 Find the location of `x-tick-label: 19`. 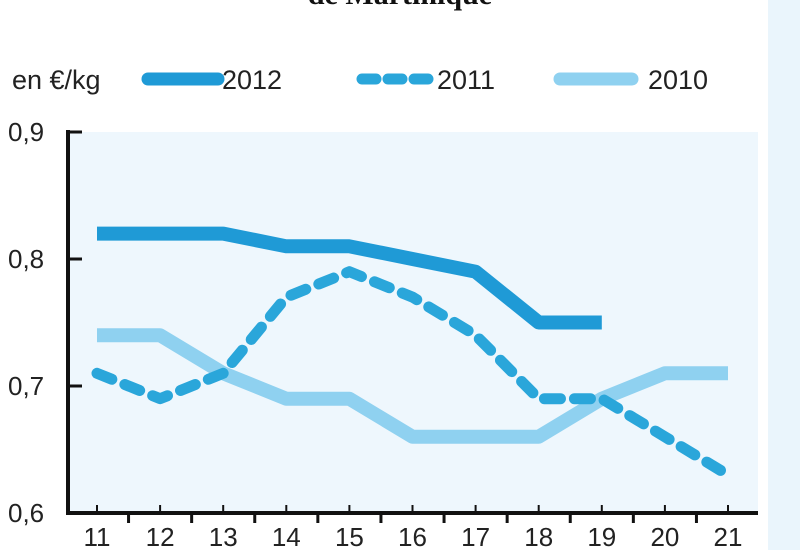

x-tick-label: 19 is located at coordinates (601, 536).